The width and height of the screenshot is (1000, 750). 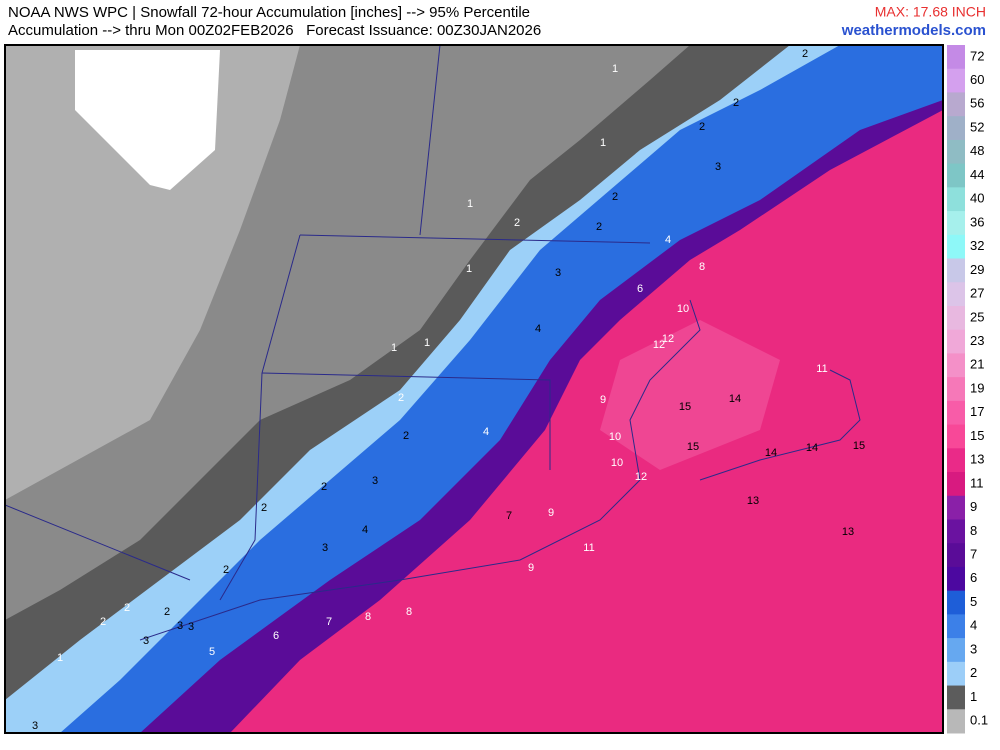 I want to click on max-label: MAX: 17.68 INCH, so click(x=930, y=12).